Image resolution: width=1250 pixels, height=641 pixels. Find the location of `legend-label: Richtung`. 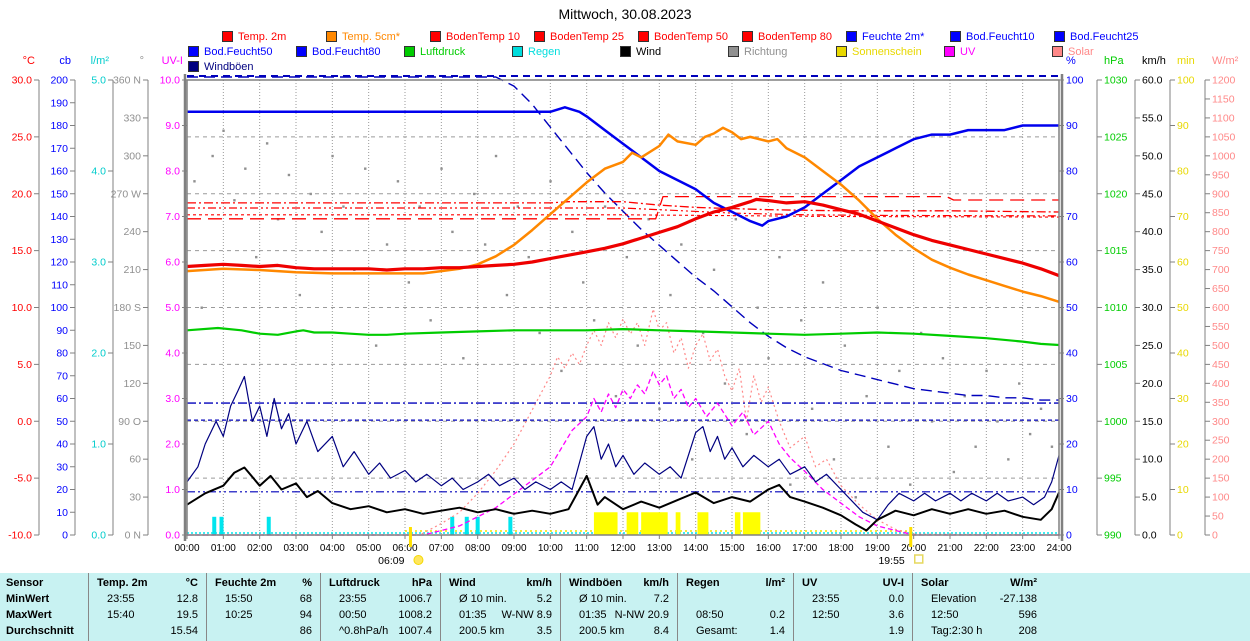

legend-label: Richtung is located at coordinates (766, 51).